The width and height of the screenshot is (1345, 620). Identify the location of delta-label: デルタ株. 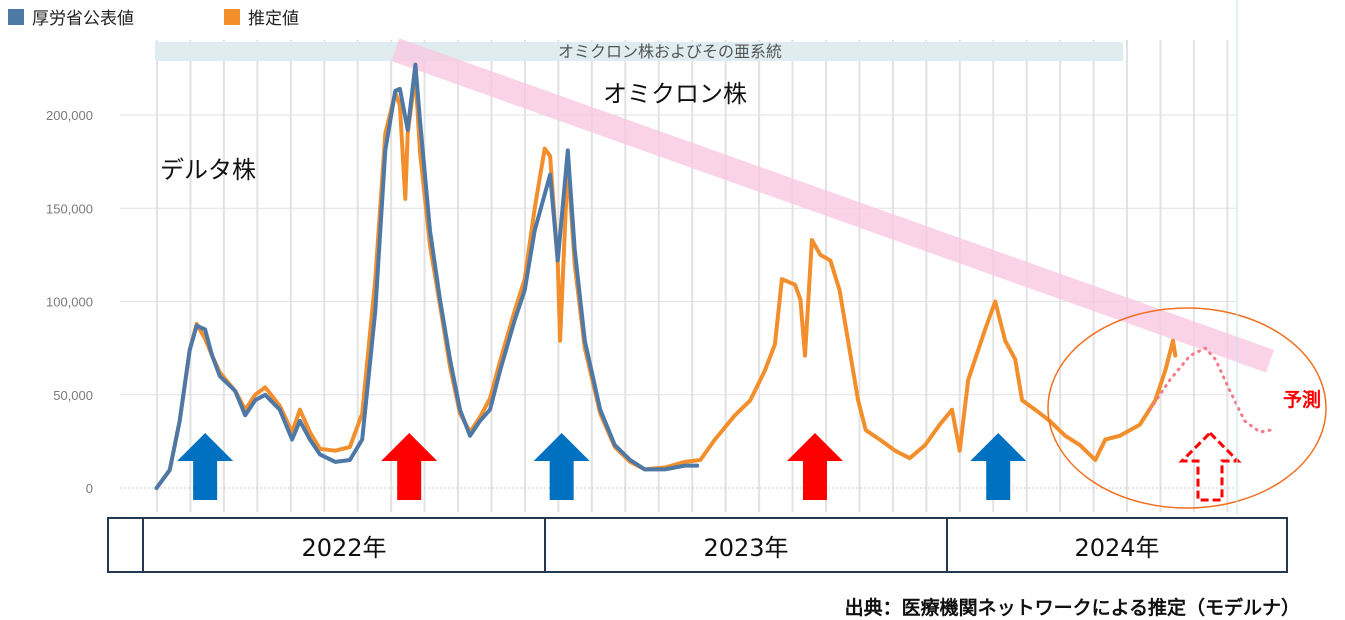
(208, 170).